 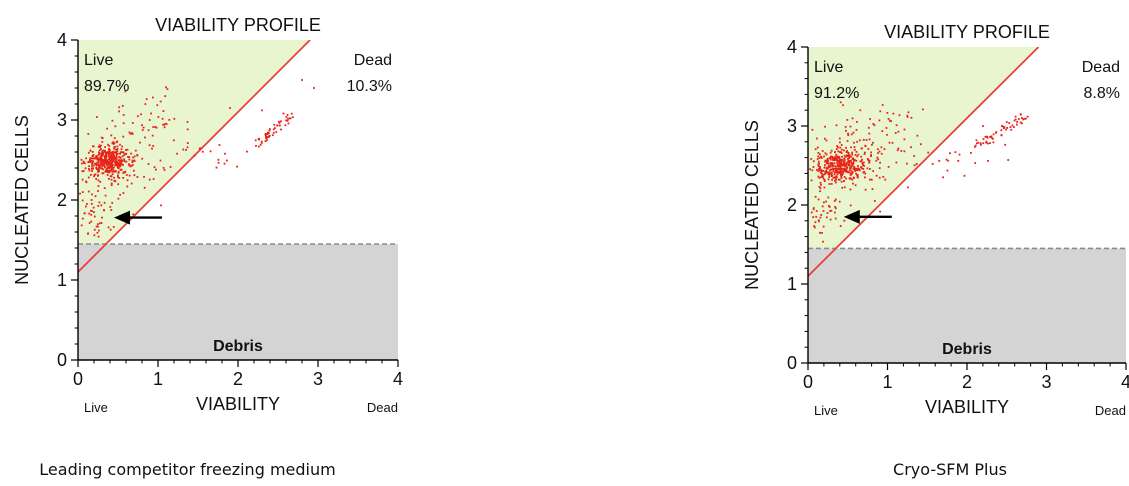 I want to click on x-tick-label: 1, so click(x=887, y=382).